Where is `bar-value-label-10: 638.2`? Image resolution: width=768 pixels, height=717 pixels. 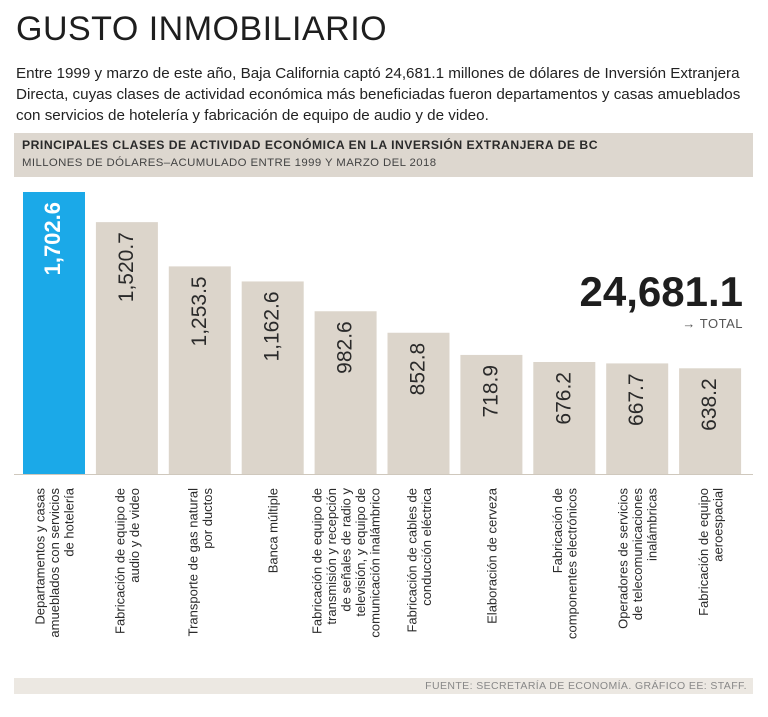
bar-value-label-10: 638.2 is located at coordinates (709, 404).